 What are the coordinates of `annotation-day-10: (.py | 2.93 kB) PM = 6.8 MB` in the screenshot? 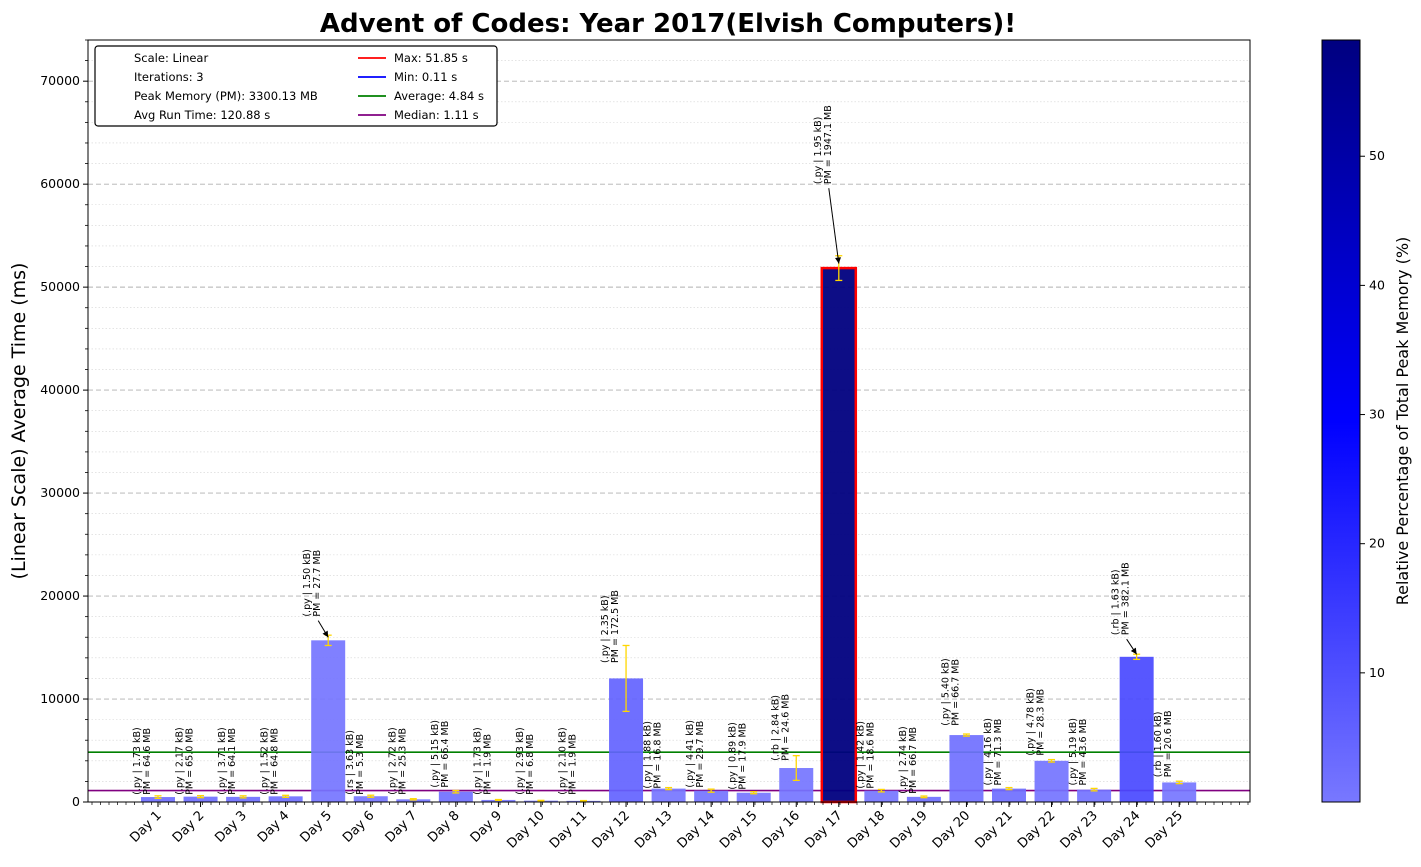 It's located at (525, 761).